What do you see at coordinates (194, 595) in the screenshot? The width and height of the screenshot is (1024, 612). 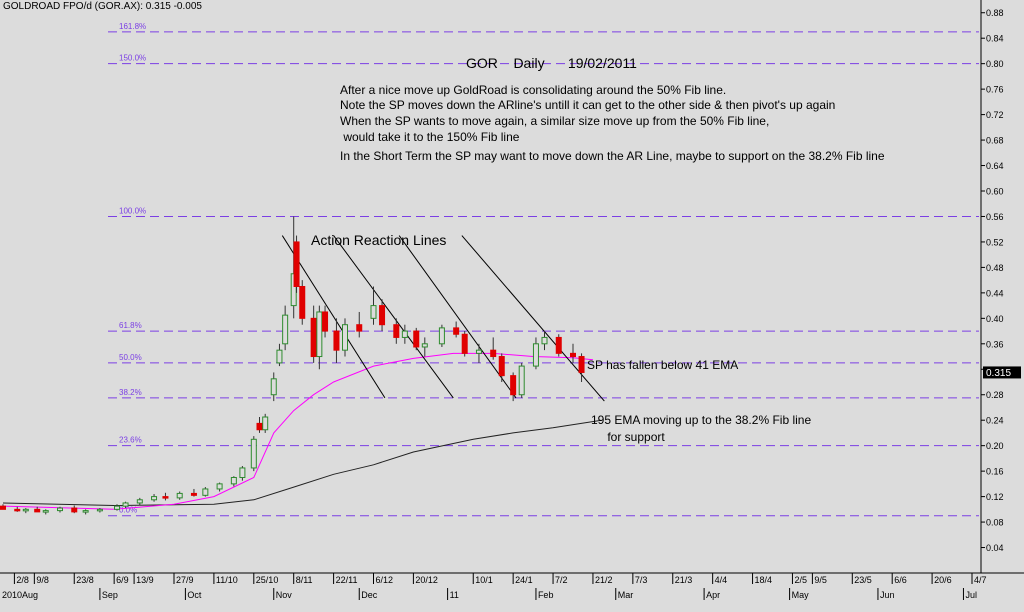 I see `x-month-label-2: Oct` at bounding box center [194, 595].